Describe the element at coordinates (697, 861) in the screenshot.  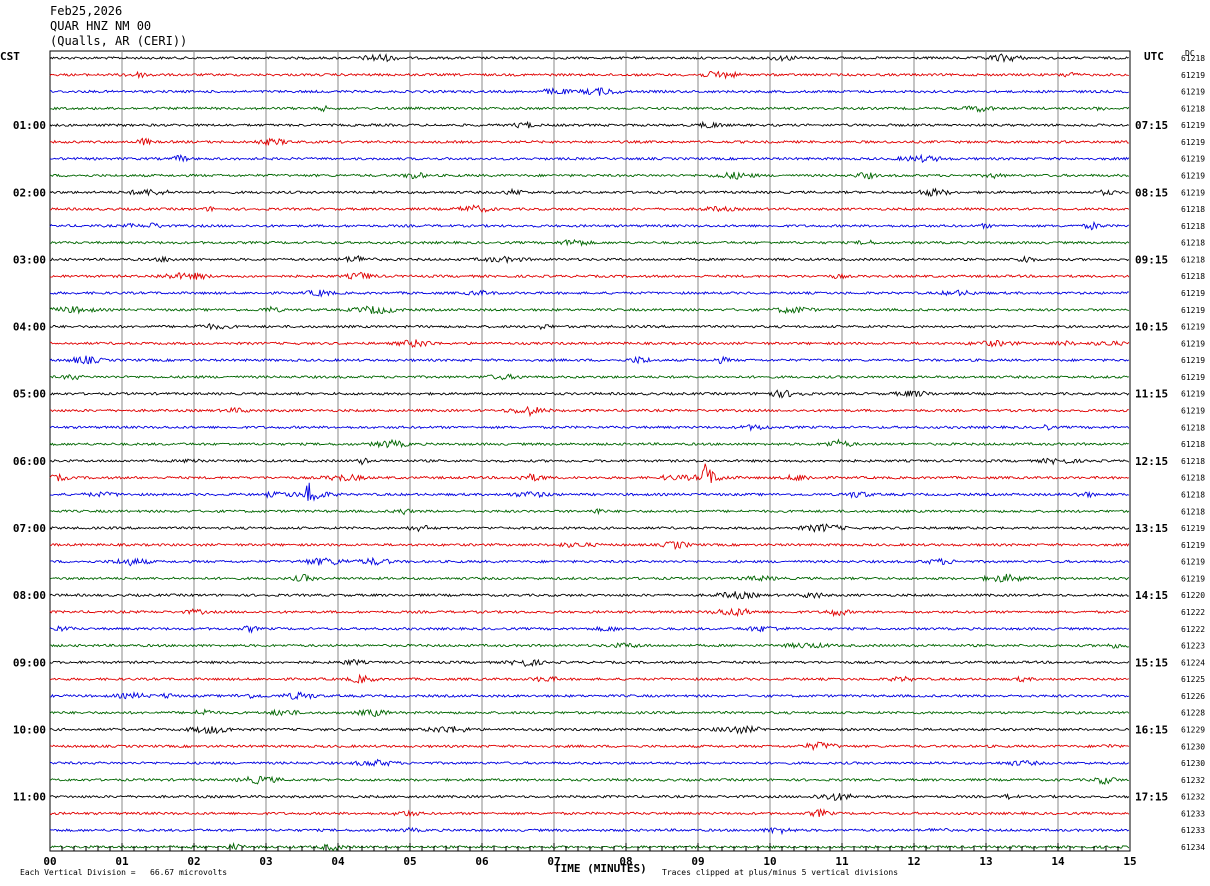
I see `x-tick-label: 09` at that location.